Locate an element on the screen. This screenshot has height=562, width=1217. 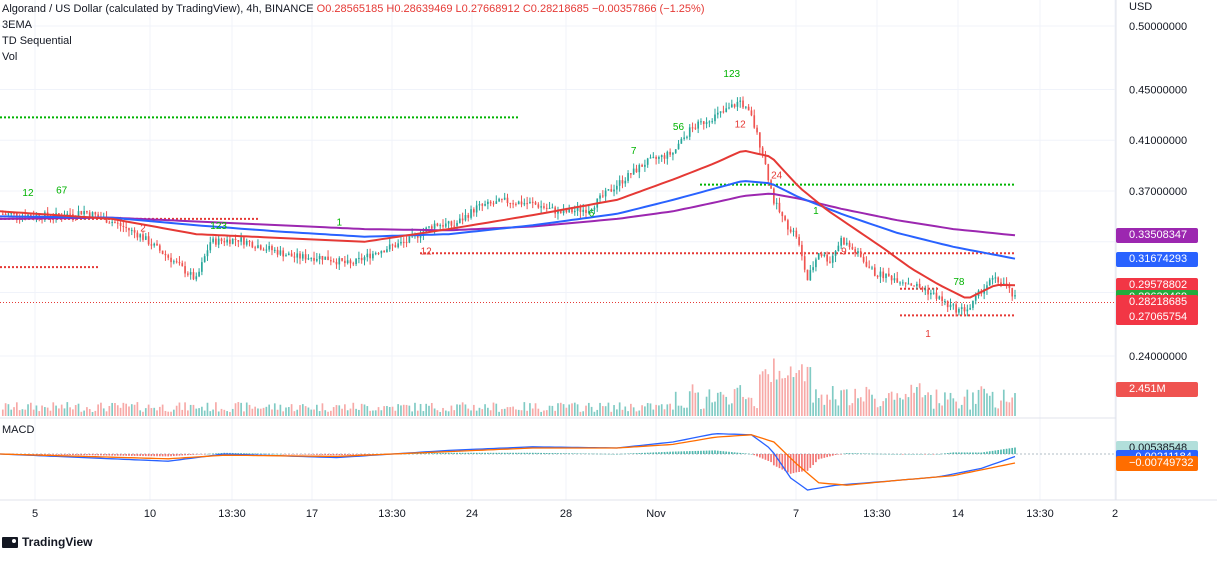
indicator-td-sequential: TD Sequential is located at coordinates (37, 41).